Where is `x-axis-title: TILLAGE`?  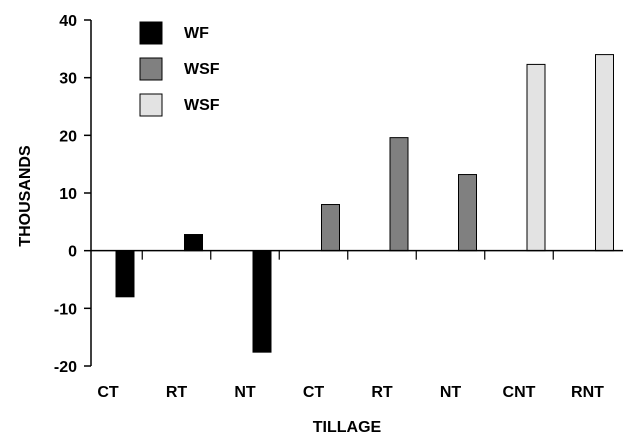
x-axis-title: TILLAGE is located at coordinates (347, 427).